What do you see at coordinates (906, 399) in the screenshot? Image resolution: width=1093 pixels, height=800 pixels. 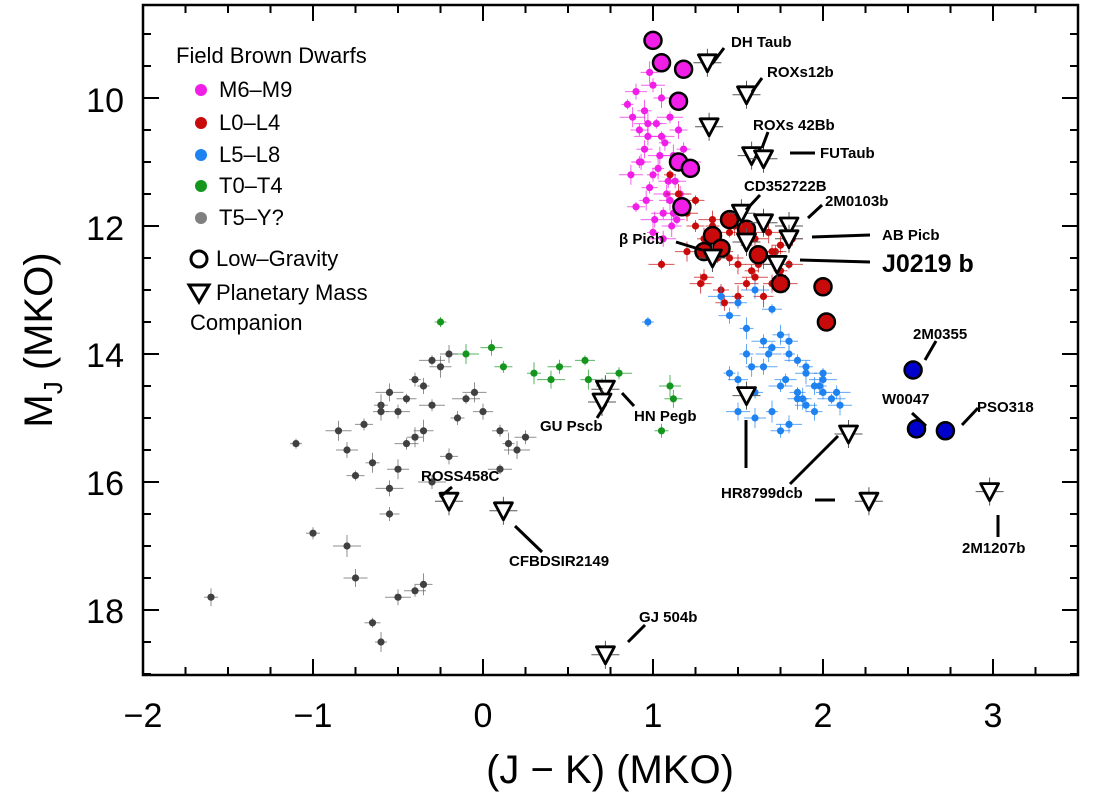 I see `annotation-label: W0047` at bounding box center [906, 399].